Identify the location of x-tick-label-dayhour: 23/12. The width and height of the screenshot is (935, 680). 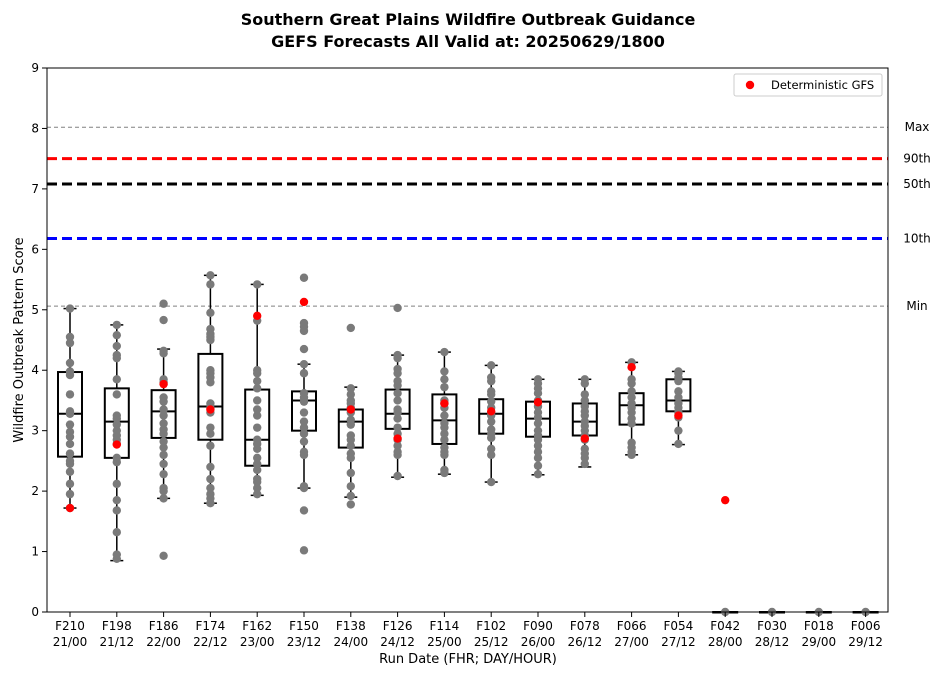
(304, 642).